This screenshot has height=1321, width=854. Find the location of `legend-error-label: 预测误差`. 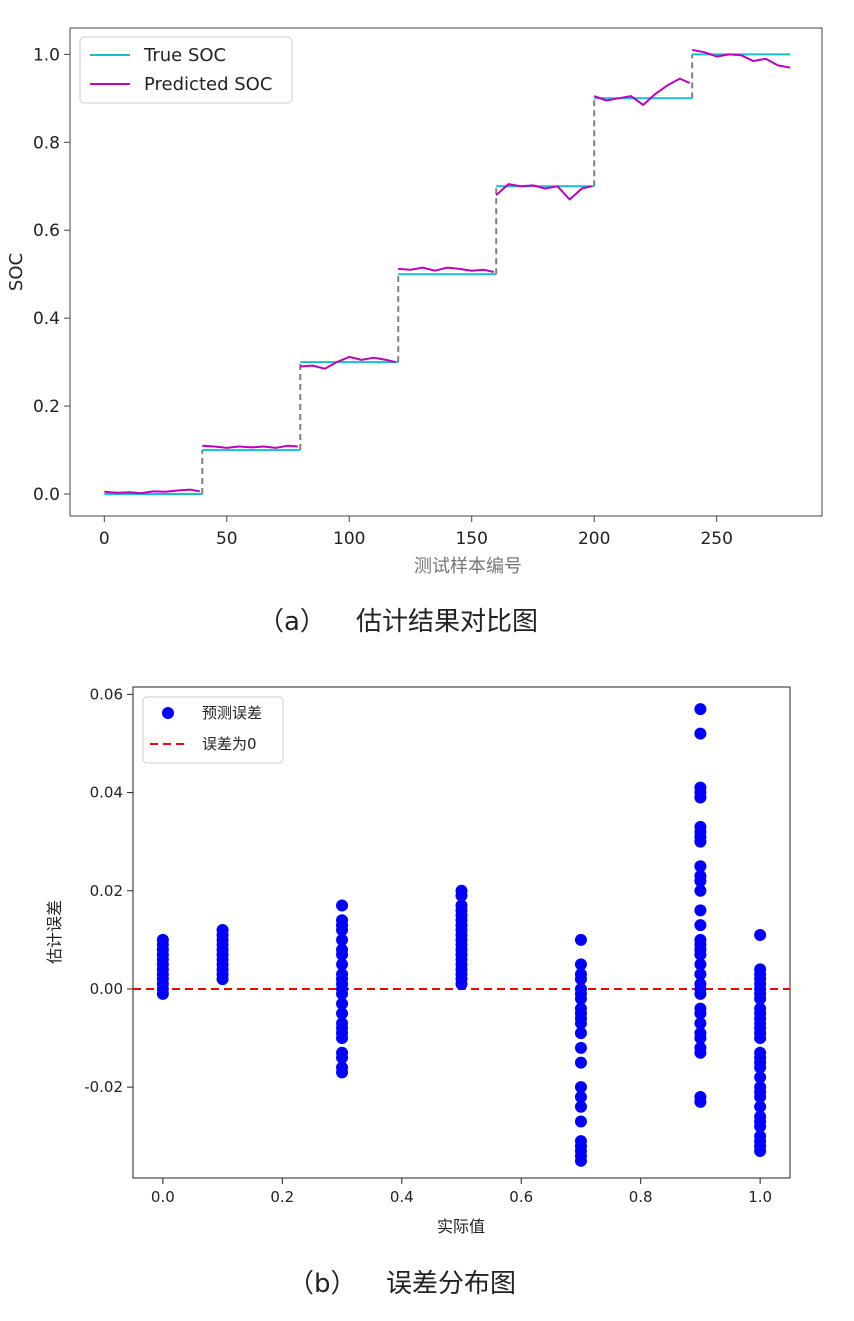

legend-error-label: 预测误差 is located at coordinates (232, 713).